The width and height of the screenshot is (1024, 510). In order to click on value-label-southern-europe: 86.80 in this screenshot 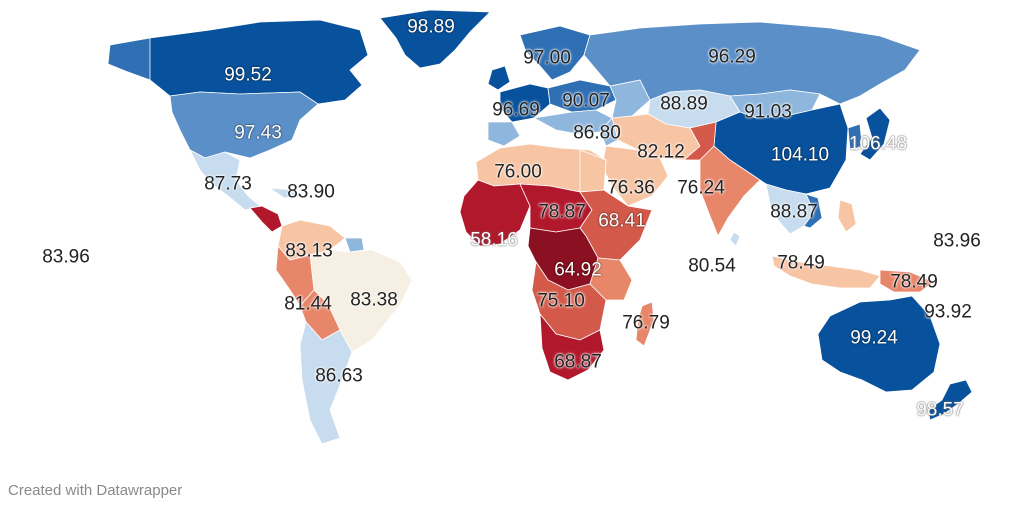, I will do `click(597, 133)`.